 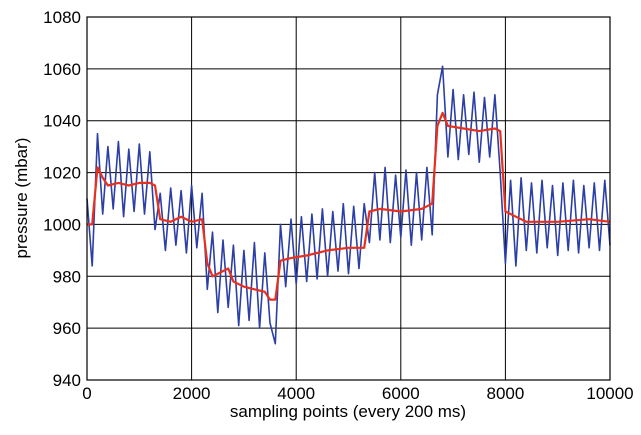 I want to click on x-tick-label: 0, so click(x=86, y=393).